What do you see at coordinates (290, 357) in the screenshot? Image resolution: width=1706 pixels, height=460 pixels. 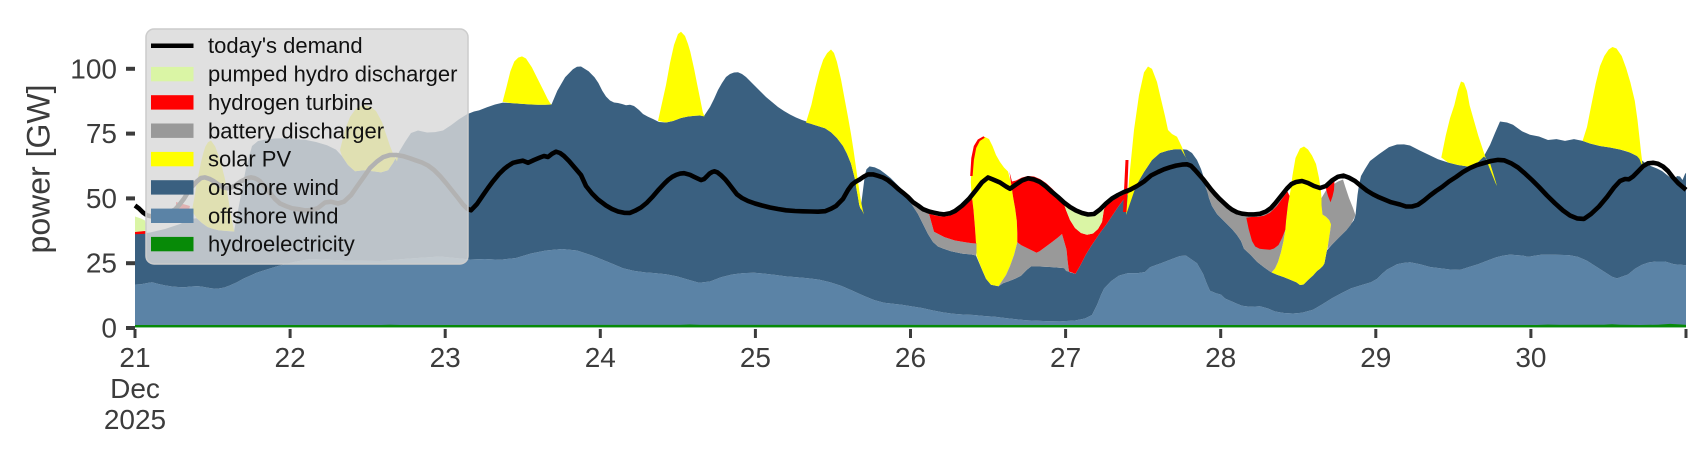 I see `svg-text: 22` at bounding box center [290, 357].